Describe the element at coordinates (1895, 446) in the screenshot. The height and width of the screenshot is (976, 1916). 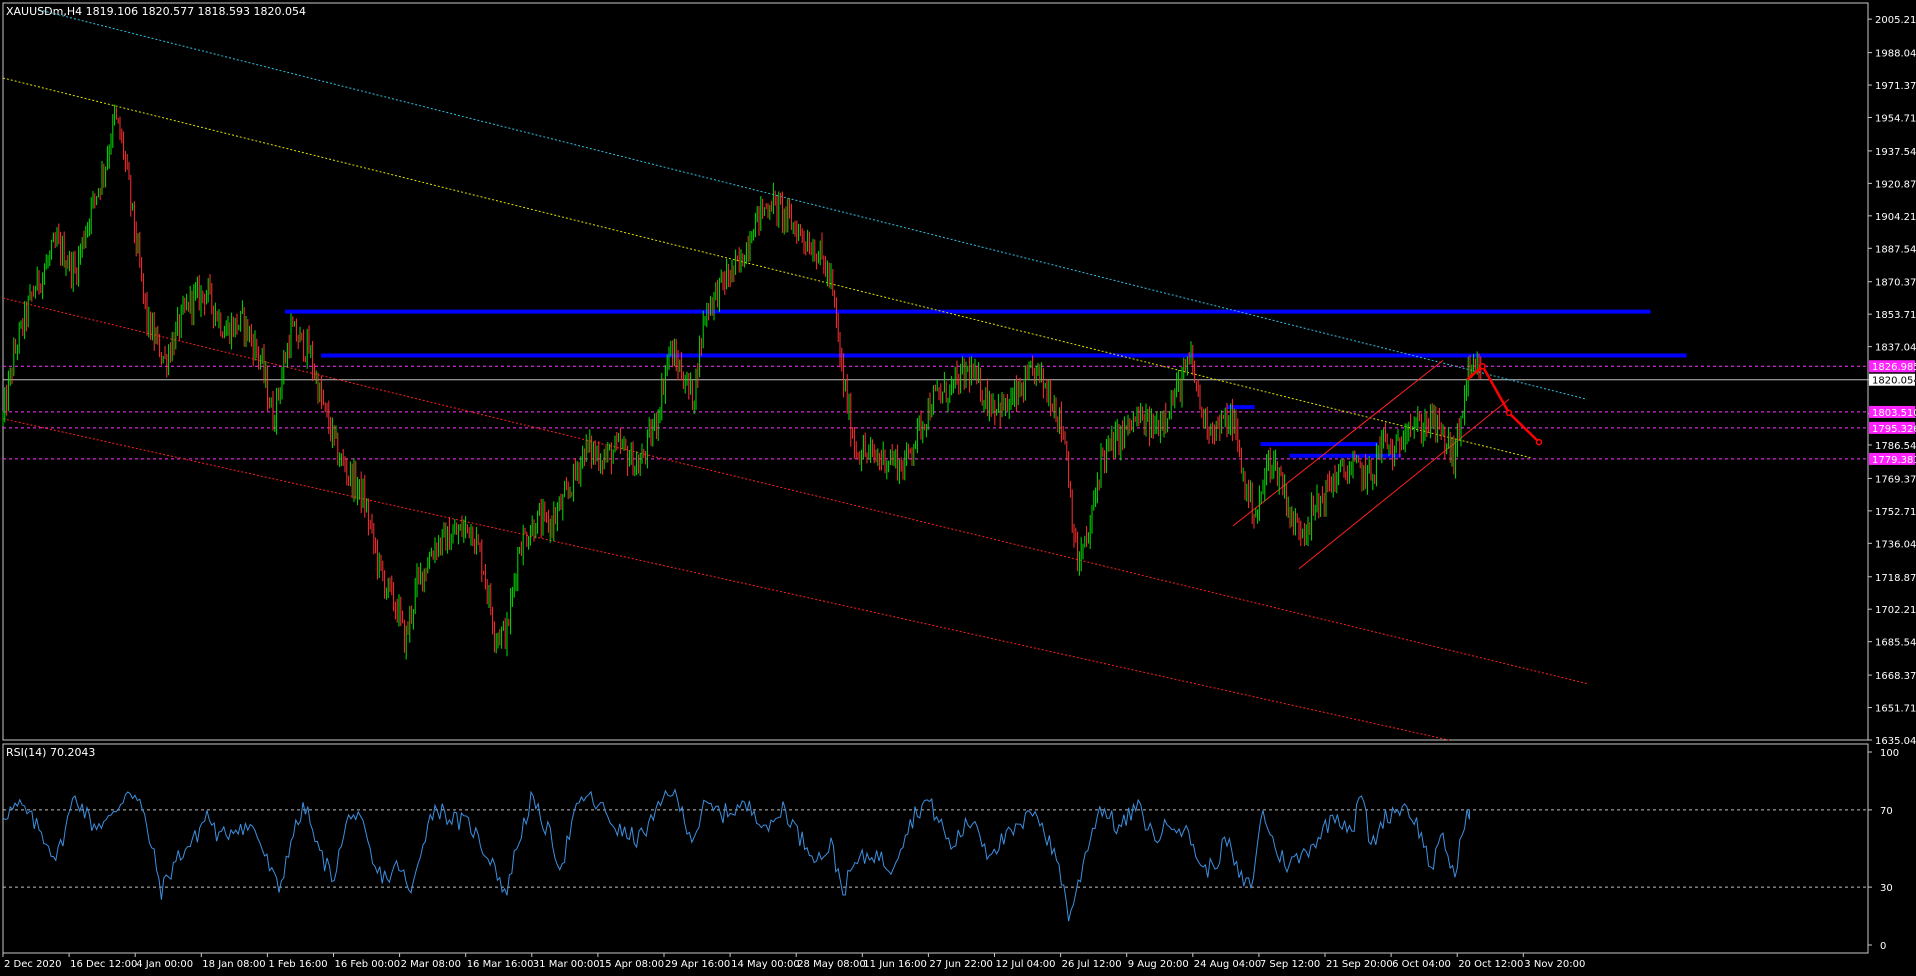
I see `price-tick-label: 1786.545` at that location.